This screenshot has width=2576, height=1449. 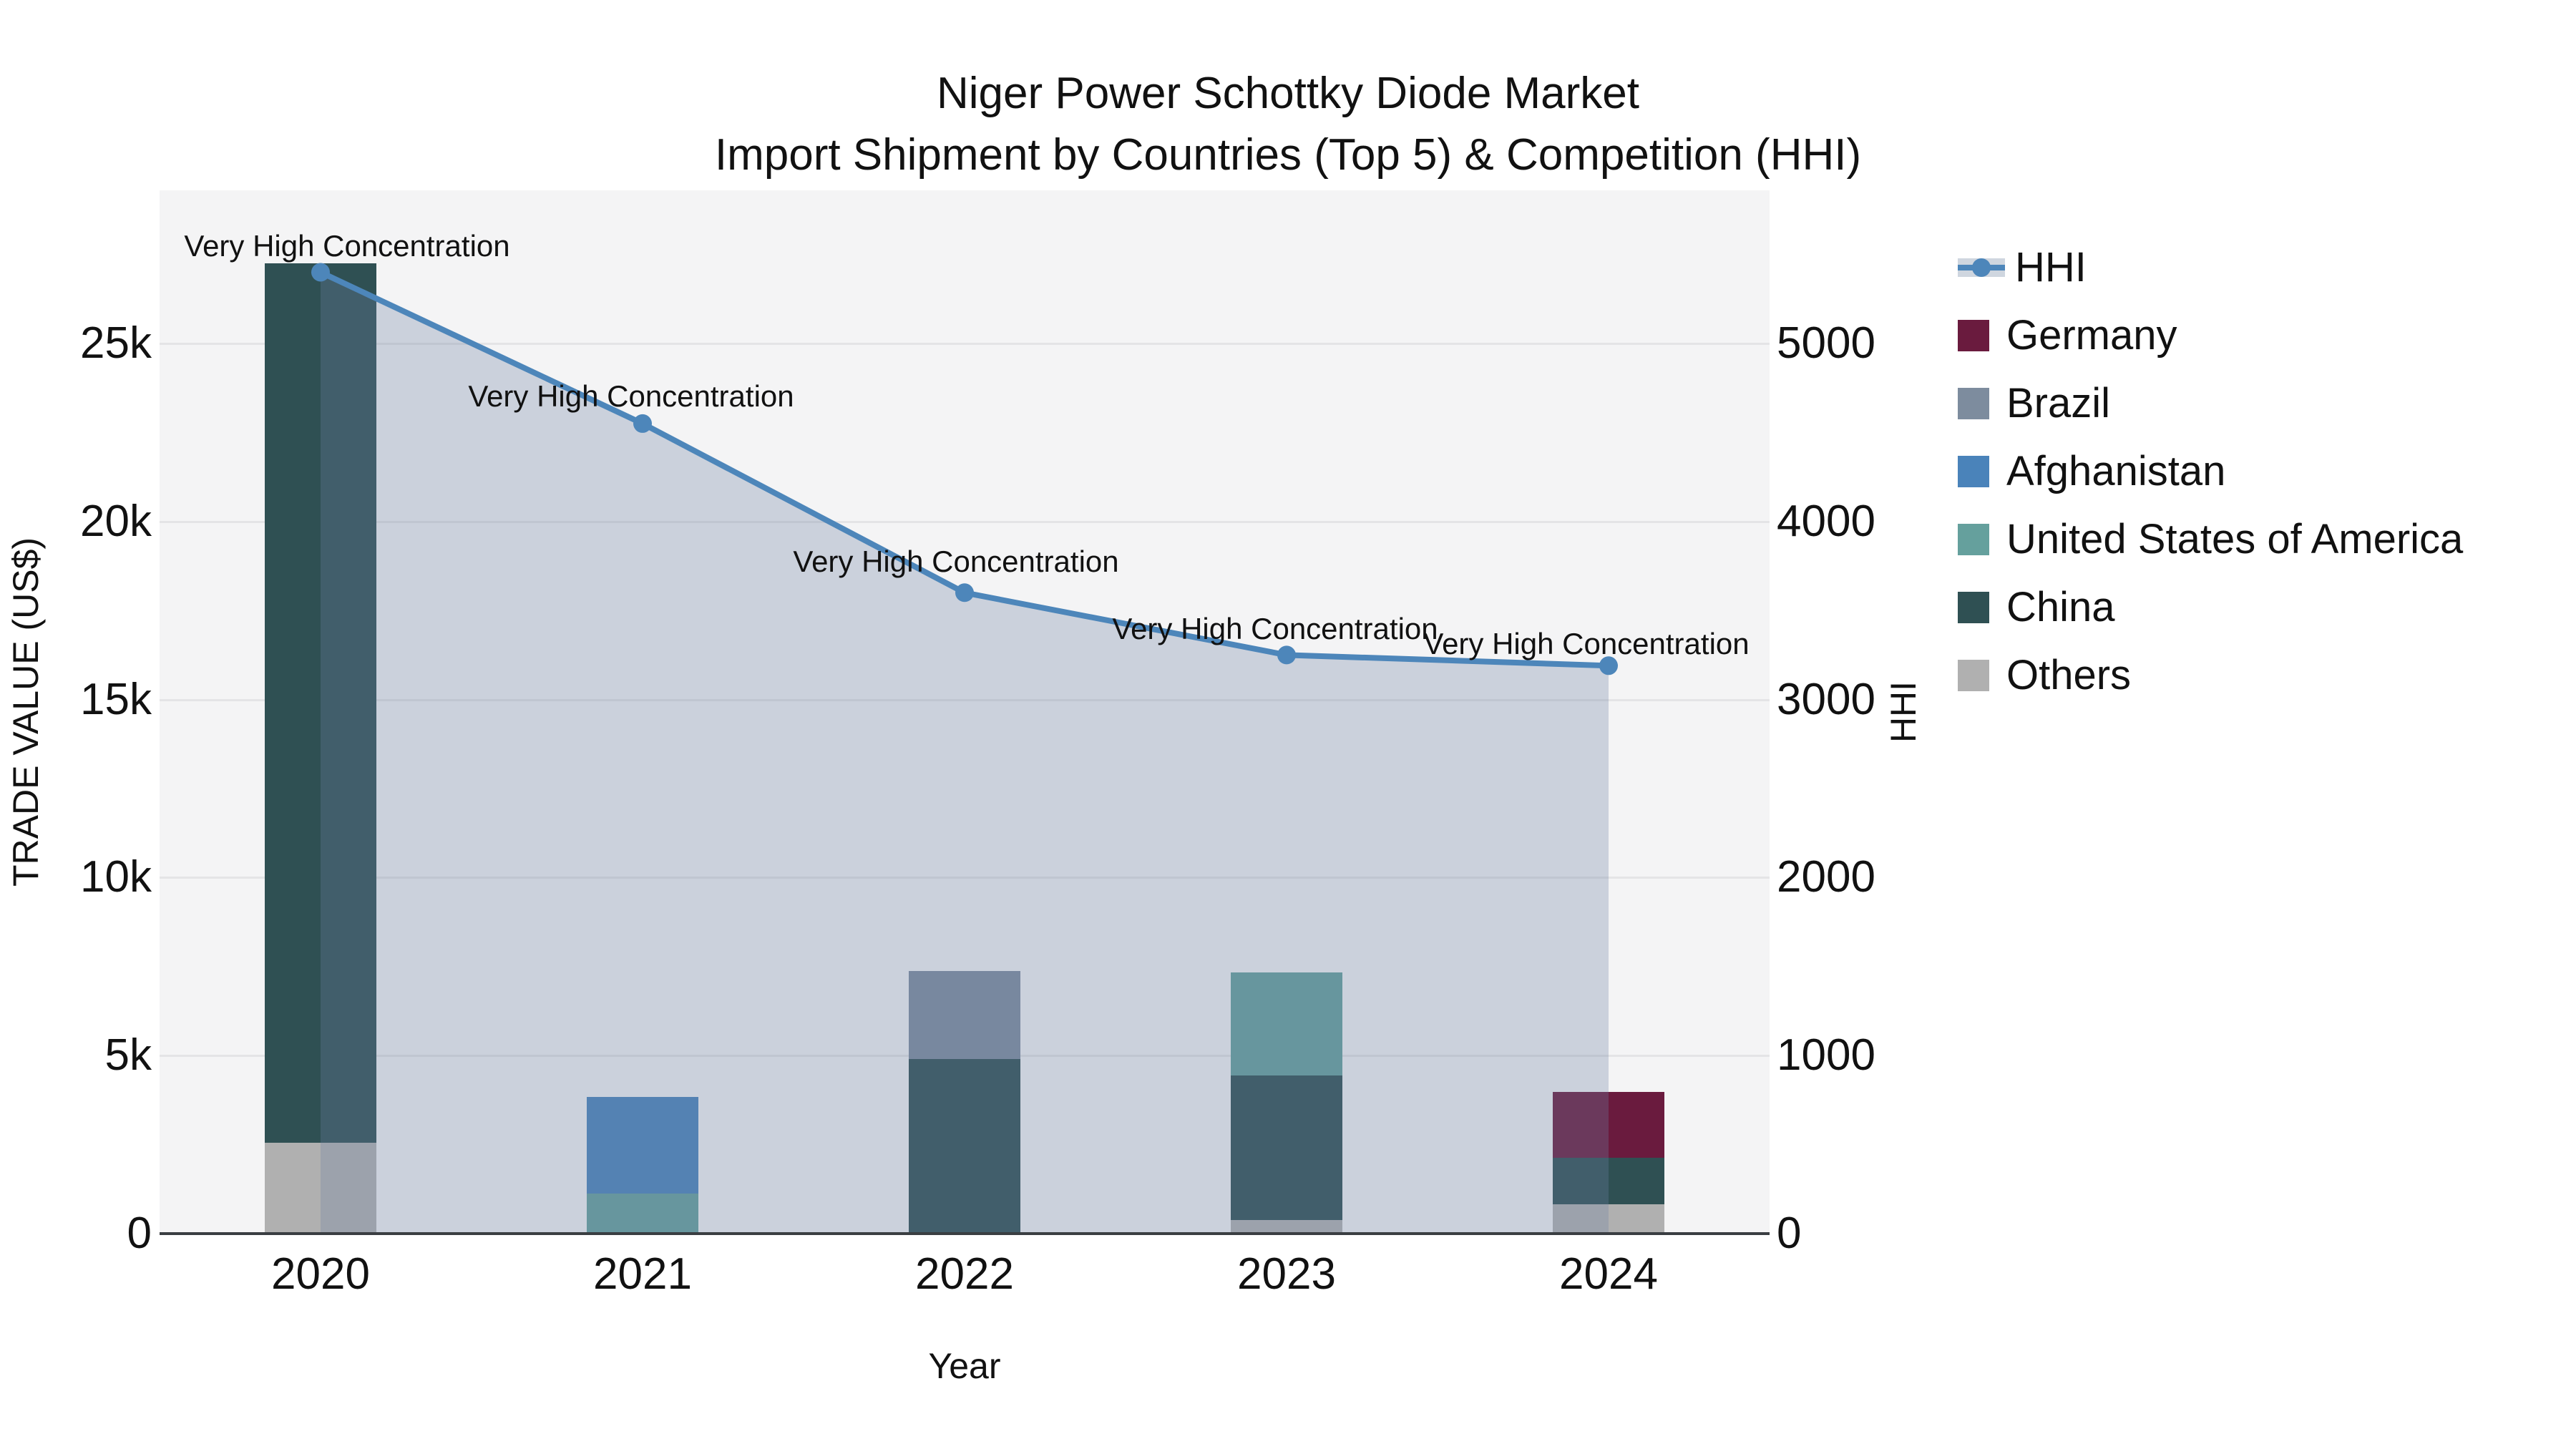 What do you see at coordinates (2091, 335) in the screenshot?
I see `legend-label: Germany` at bounding box center [2091, 335].